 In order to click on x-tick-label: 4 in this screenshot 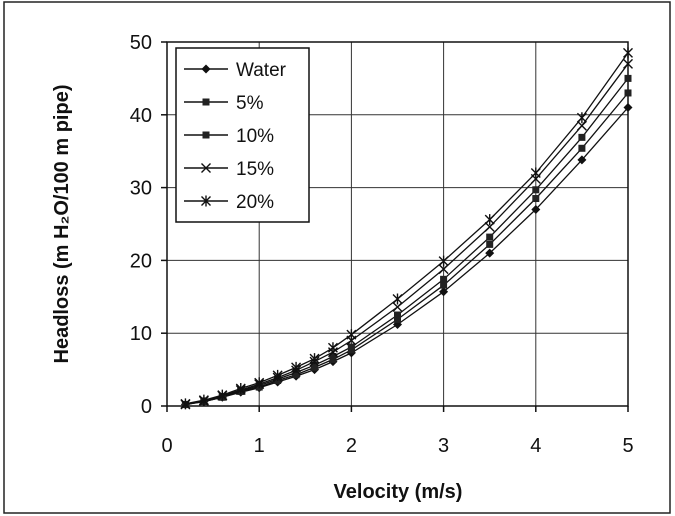, I will do `click(535, 446)`.